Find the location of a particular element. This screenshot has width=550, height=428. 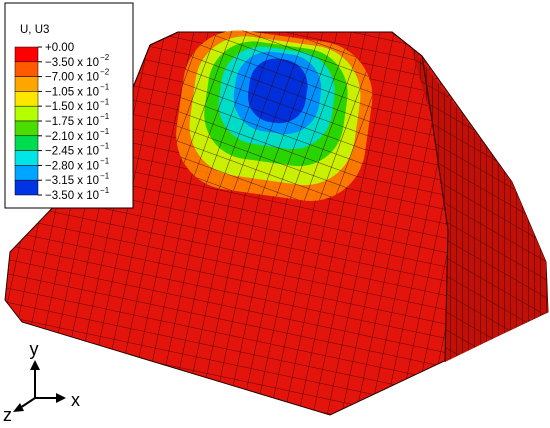

axis-triad is located at coordinates (39, 386).